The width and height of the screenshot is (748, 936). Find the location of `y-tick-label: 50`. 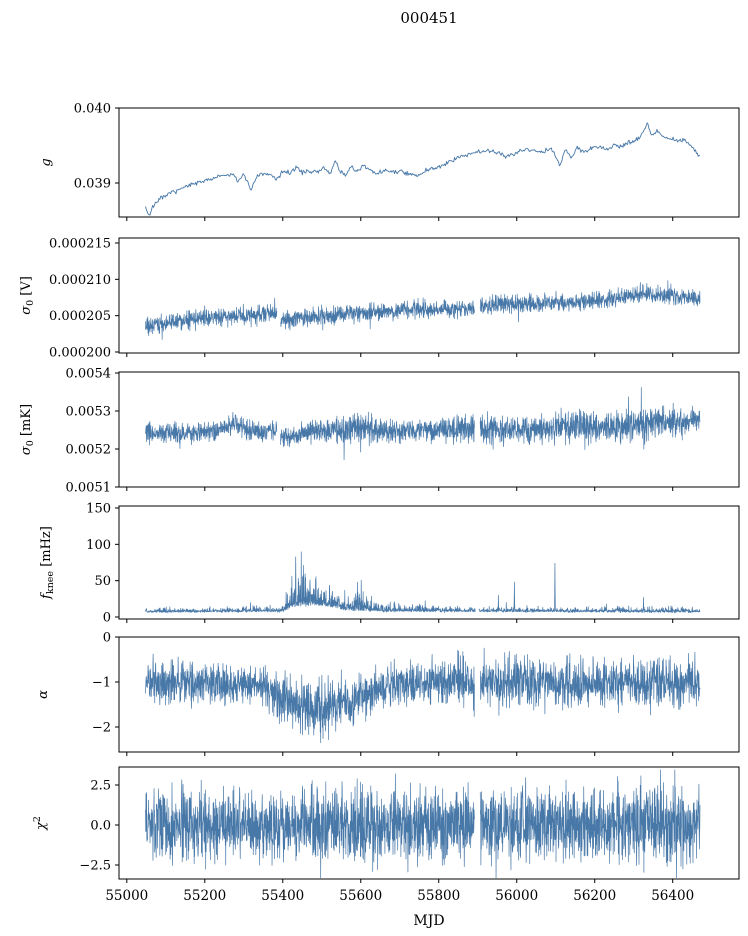

y-tick-label: 50 is located at coordinates (102, 581).